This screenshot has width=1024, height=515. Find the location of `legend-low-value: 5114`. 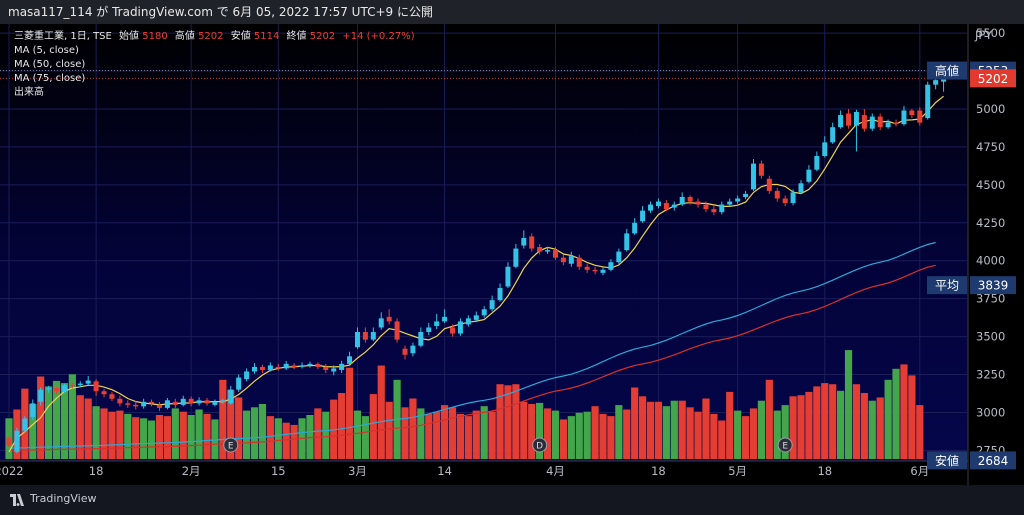

legend-low-value: 5114 is located at coordinates (266, 36).